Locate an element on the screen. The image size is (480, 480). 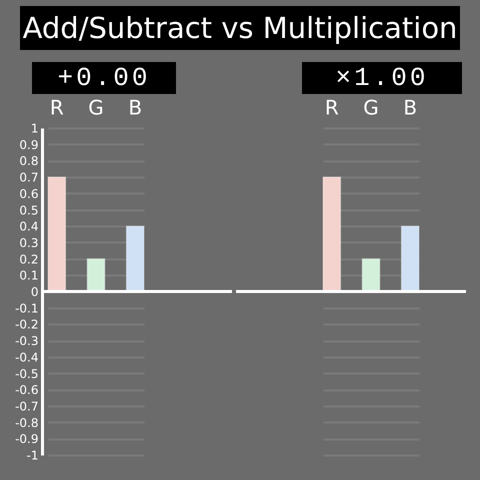
y-tick-label: 0.6 is located at coordinates (28, 193).